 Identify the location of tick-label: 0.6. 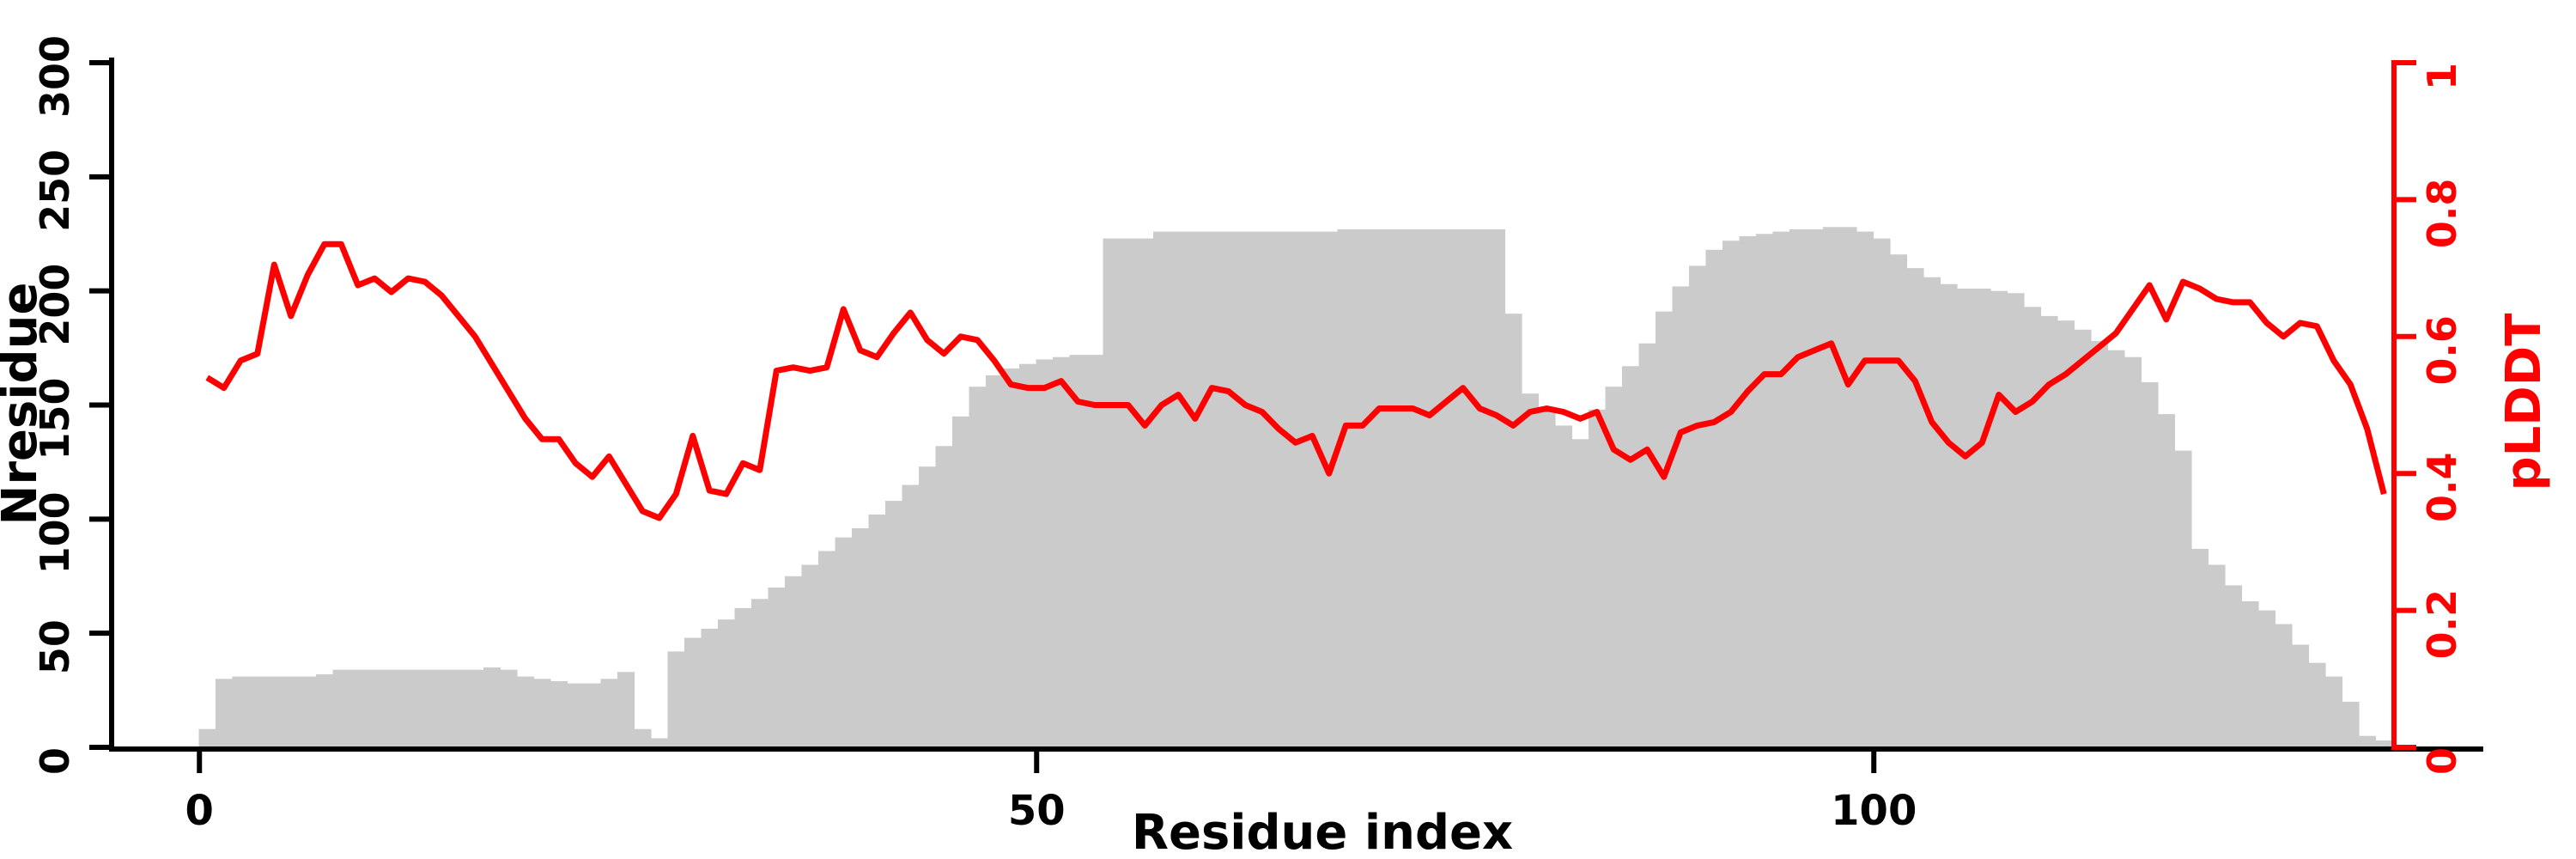
(2442, 351).